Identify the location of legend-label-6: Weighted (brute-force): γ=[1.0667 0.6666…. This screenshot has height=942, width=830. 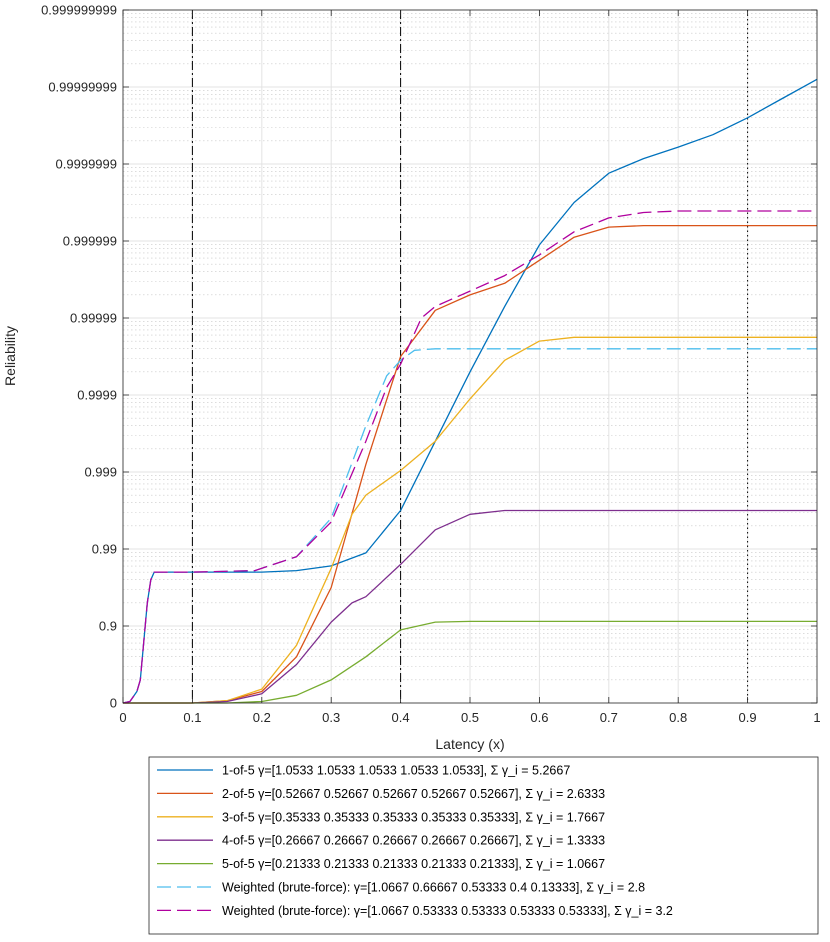
(433, 888).